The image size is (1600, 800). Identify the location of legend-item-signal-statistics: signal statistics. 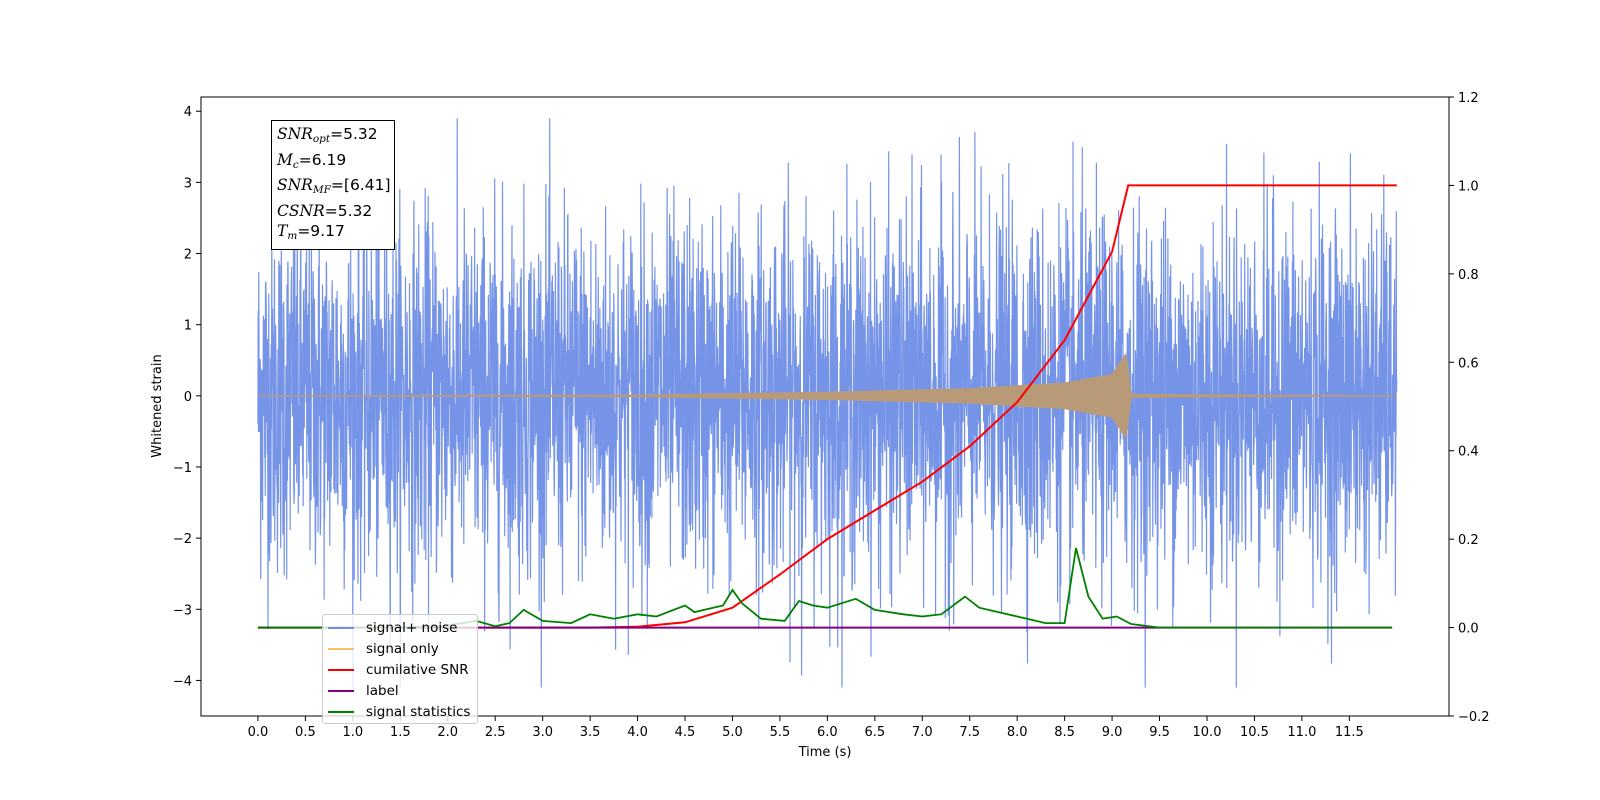
(402, 711).